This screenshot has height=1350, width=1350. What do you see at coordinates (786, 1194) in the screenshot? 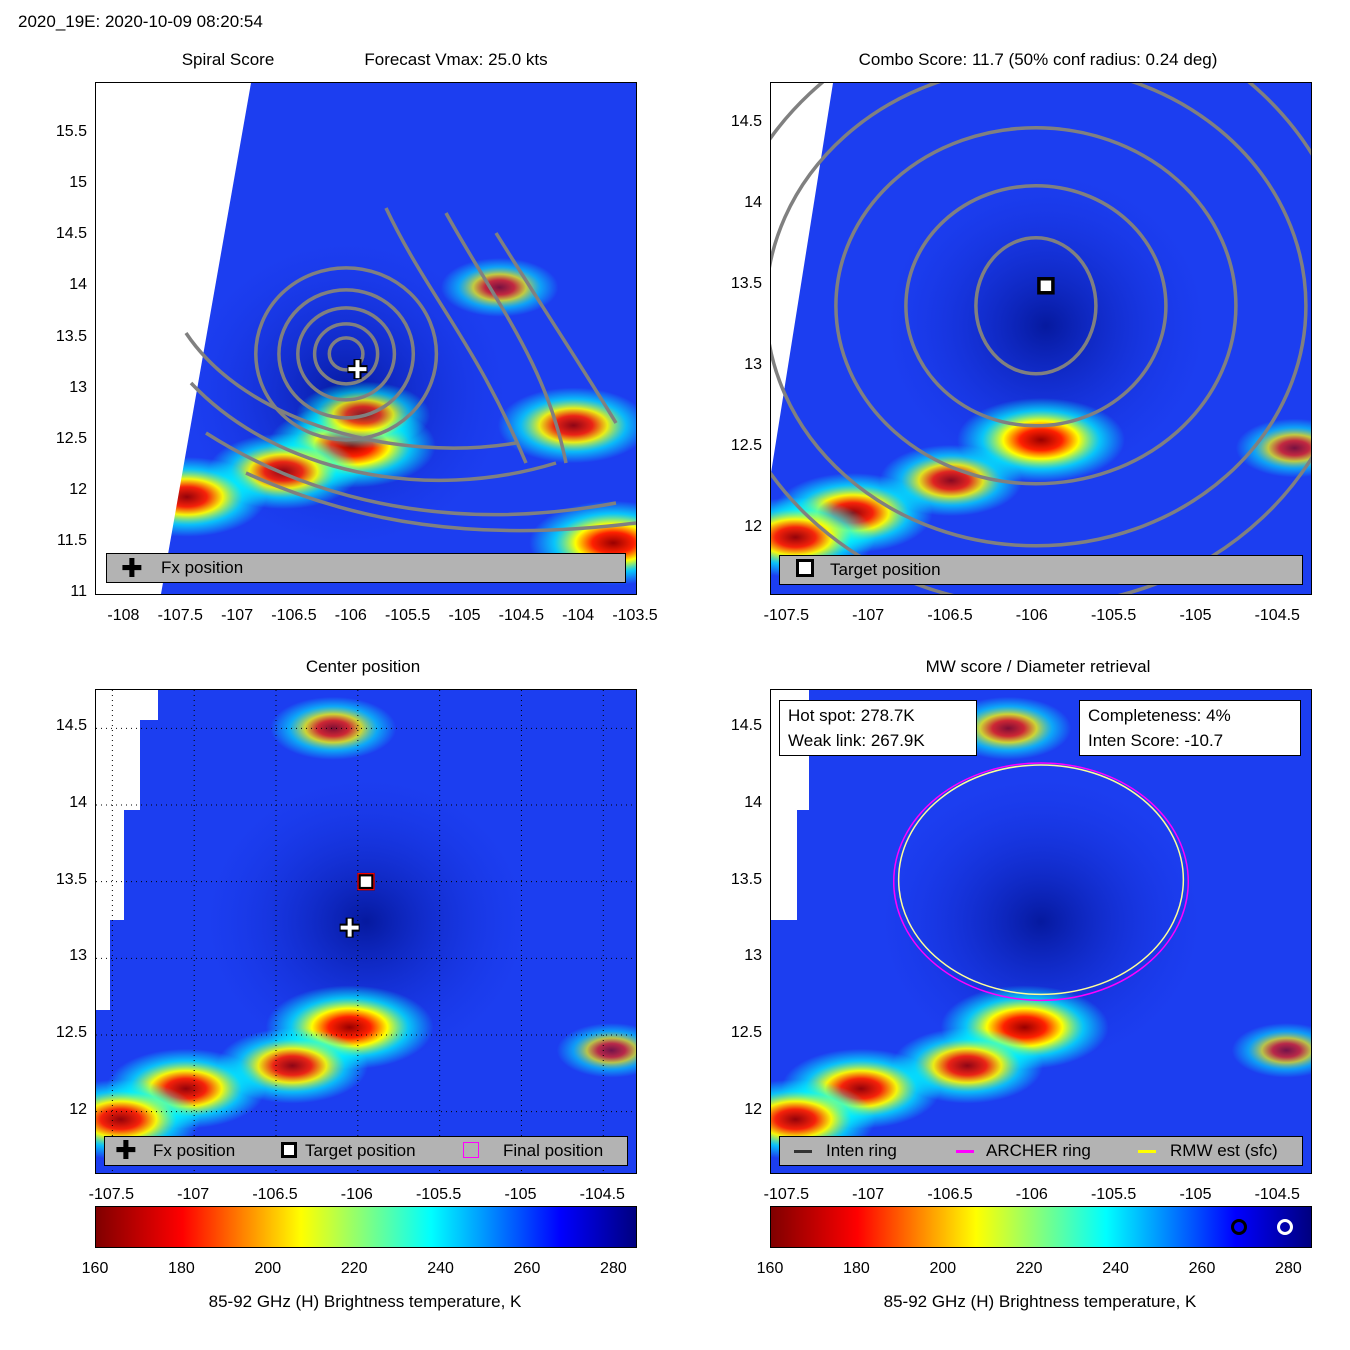
I see `x-tick-p3-0: -107.5` at bounding box center [786, 1194].